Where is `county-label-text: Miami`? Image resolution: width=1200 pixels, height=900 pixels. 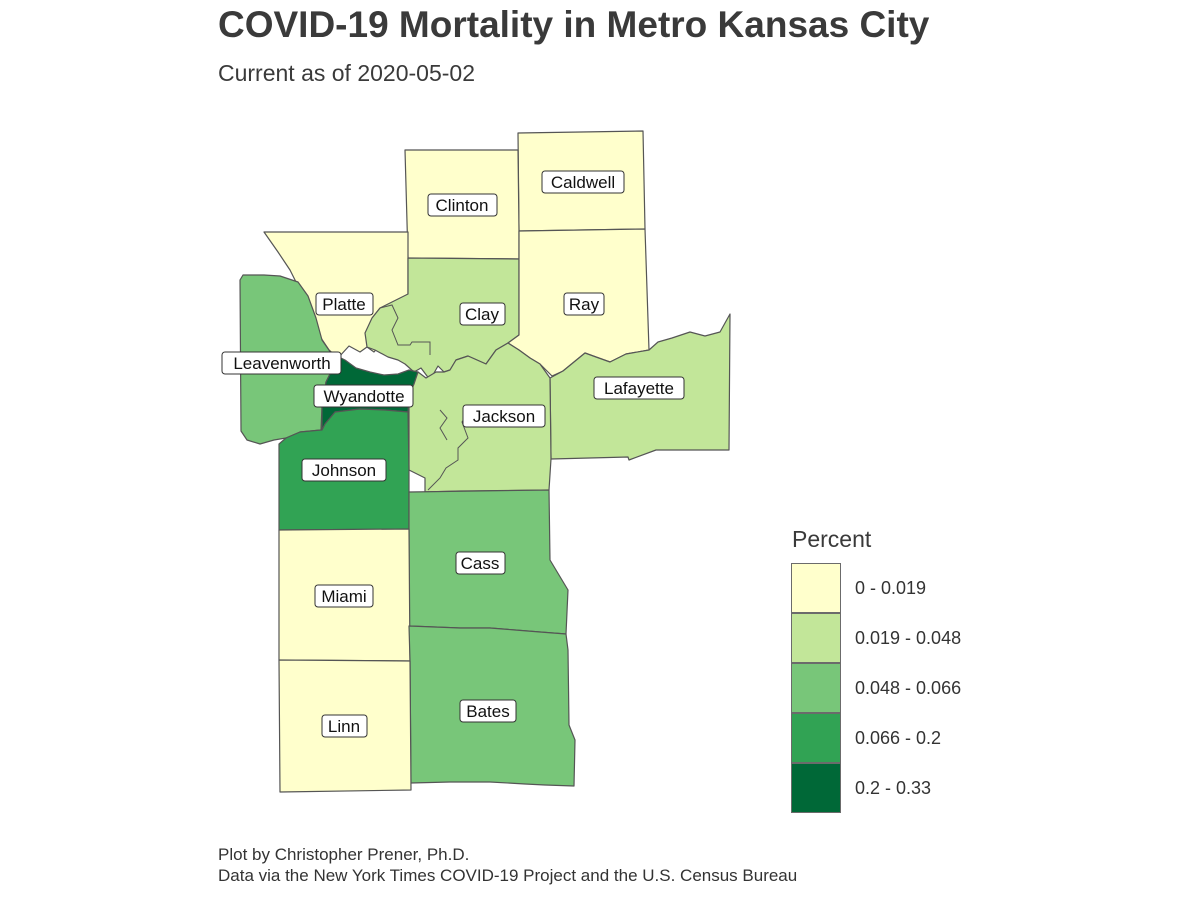
county-label-text: Miami is located at coordinates (343, 596).